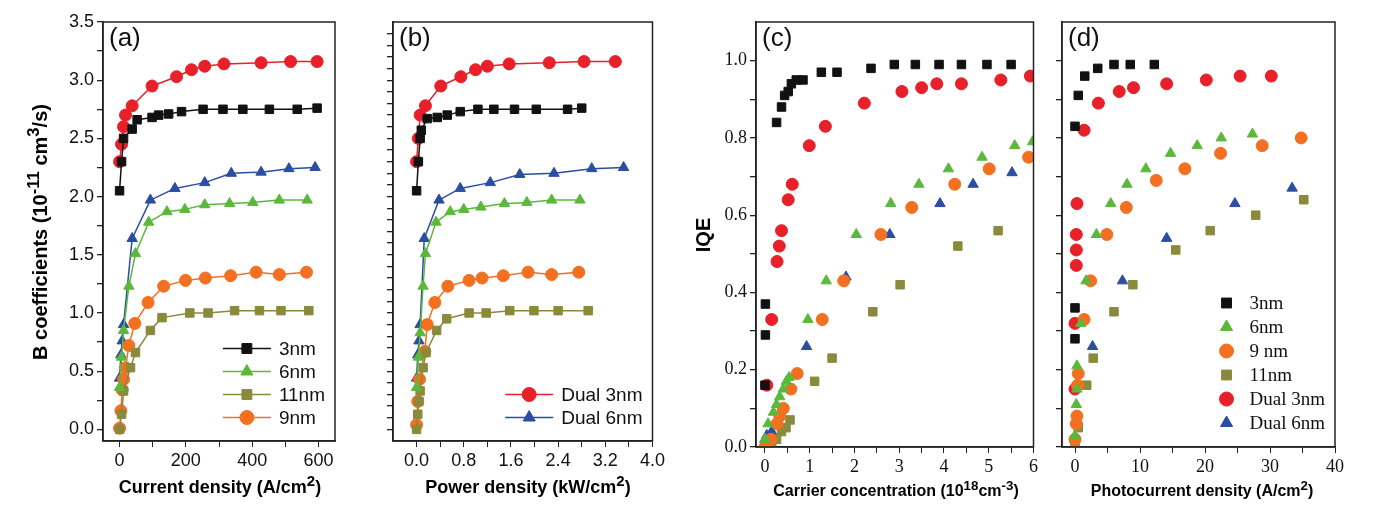 This screenshot has width=1385, height=508. Describe the element at coordinates (1202, 489) in the screenshot. I see `x-axis-title: Photocurrent density (A/cm$^{2}$)` at that location.